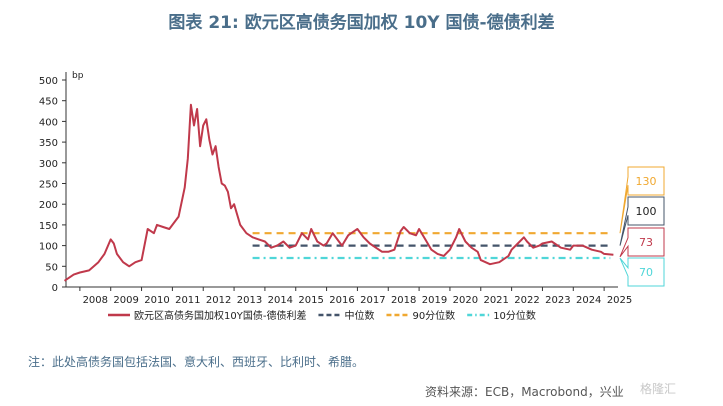 This screenshot has height=406, width=723. I want to click on callout-box-p90, so click(642, 200).